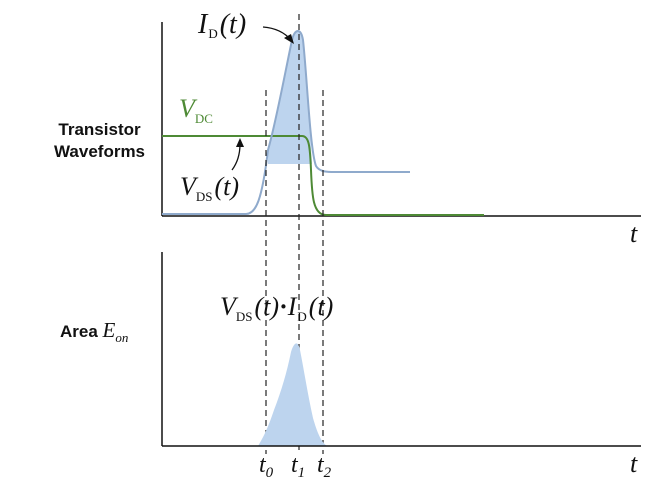 The height and width of the screenshot is (482, 646). Describe the element at coordinates (99, 129) in the screenshot. I see `transistor-label-line1: Transistor` at that location.